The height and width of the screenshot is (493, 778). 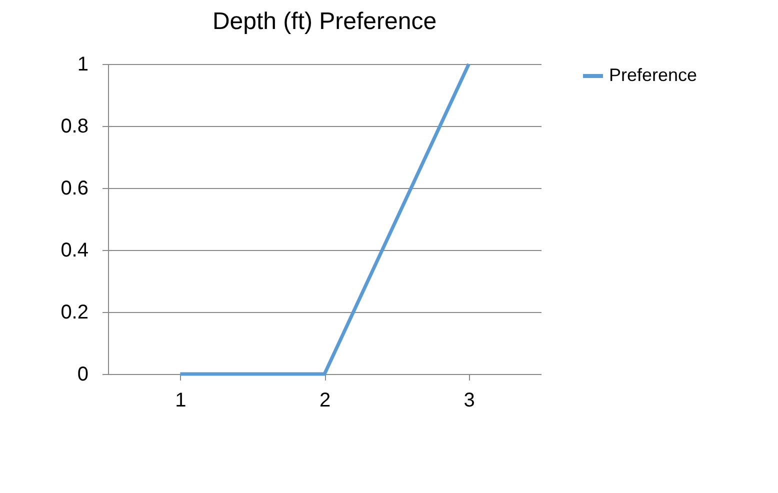 What do you see at coordinates (325, 401) in the screenshot?
I see `x-tick-label: 2` at bounding box center [325, 401].